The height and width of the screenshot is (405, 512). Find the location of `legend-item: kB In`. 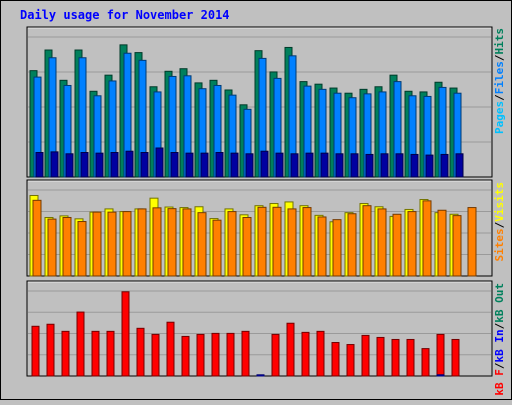

legend-item: kB In is located at coordinates (499, 345).